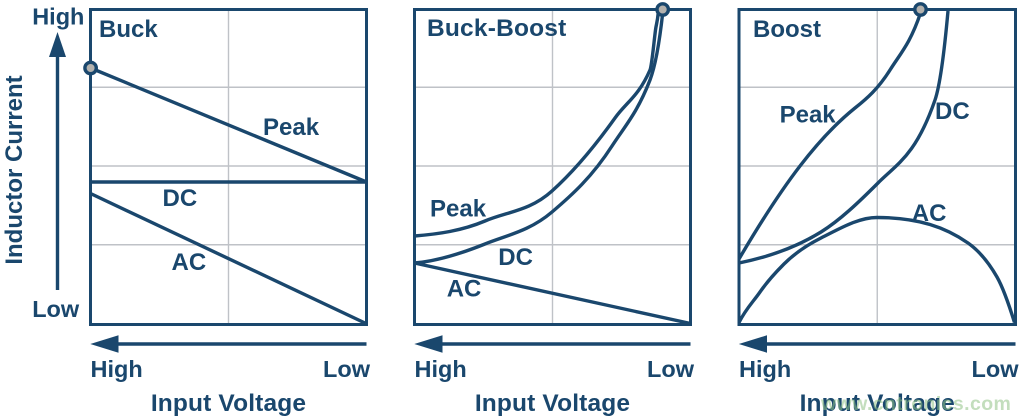 This screenshot has width=1025, height=420. I want to click on svg-text: www.cntronics.com, so click(915, 404).